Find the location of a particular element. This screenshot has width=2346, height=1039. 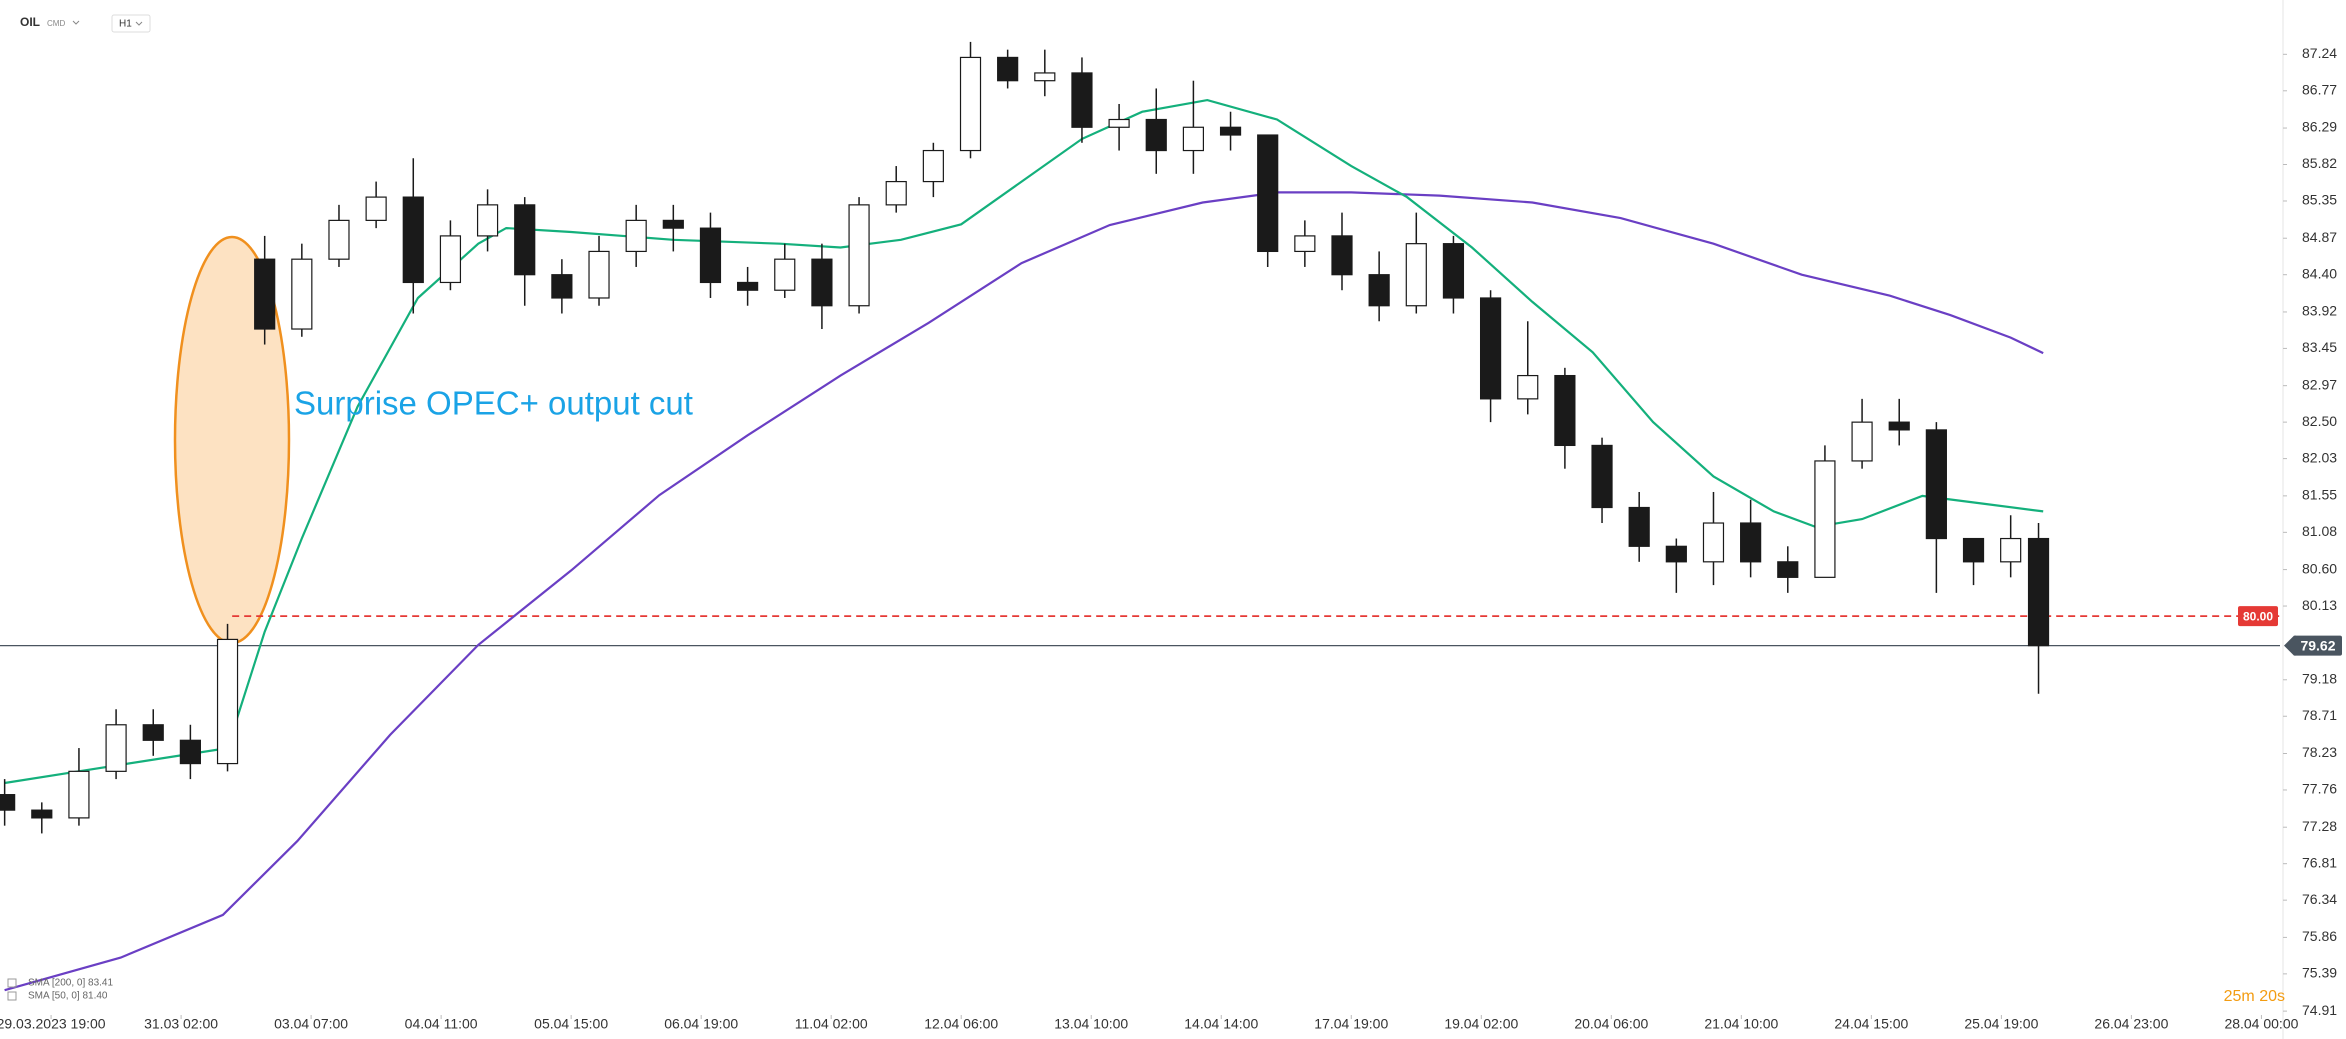

price-tag-label: 79.62 is located at coordinates (2317, 645).